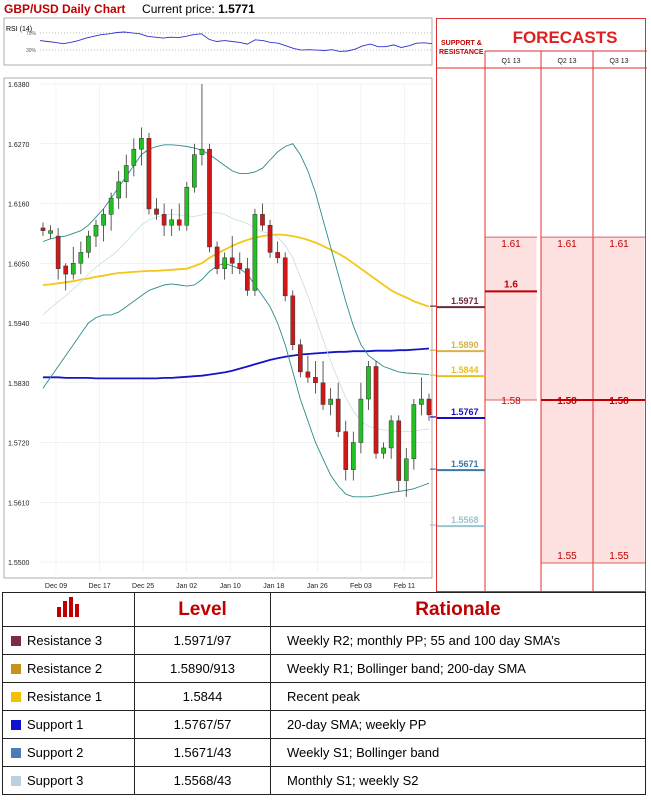  Describe the element at coordinates (465, 345) in the screenshot. I see `level-tag-label: 1.5890` at that location.